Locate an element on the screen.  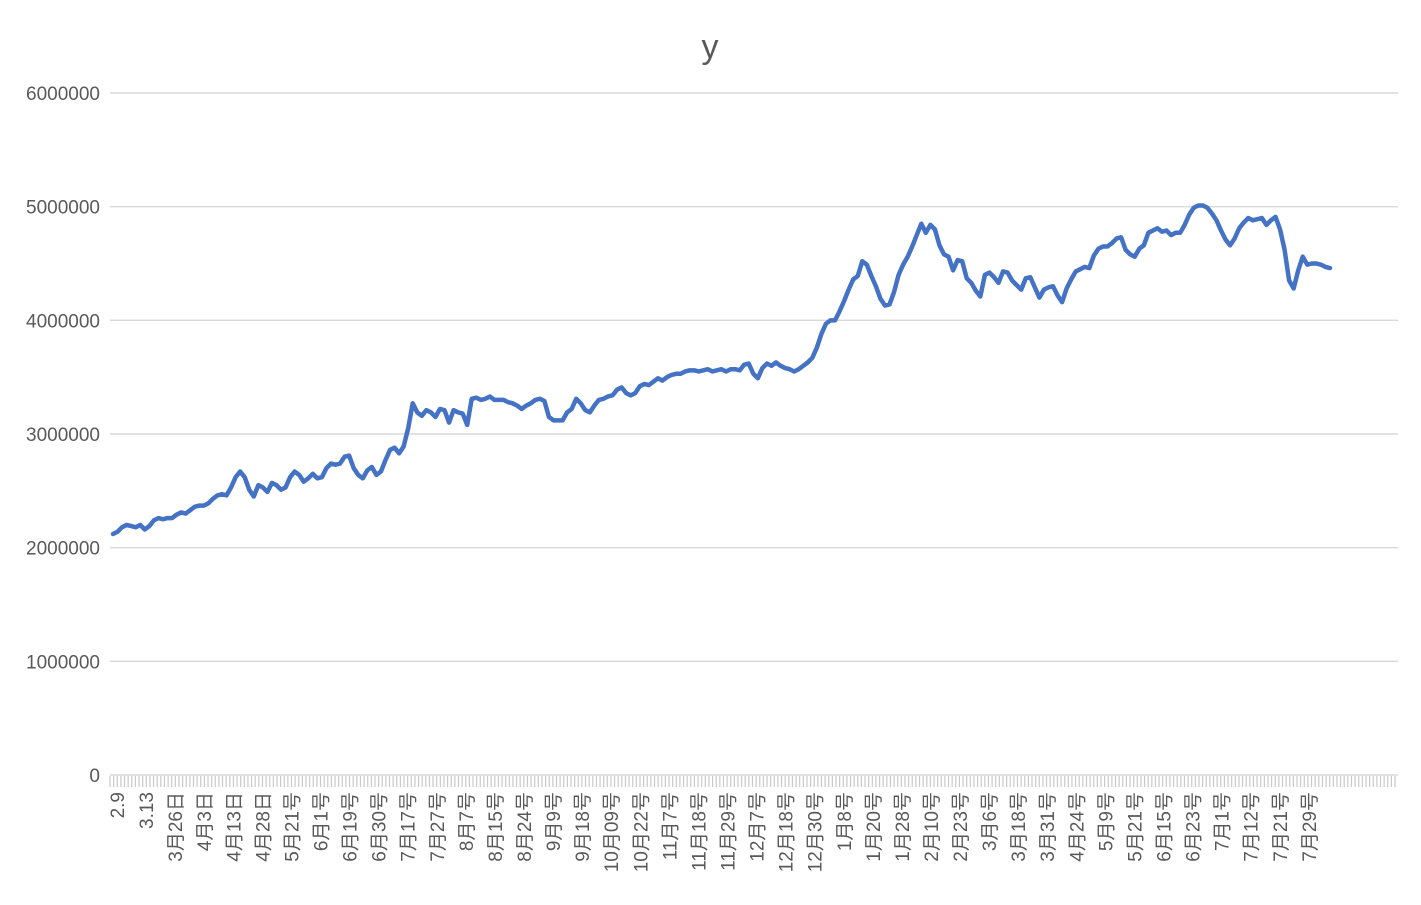
x-axis-label: 3月18号 is located at coordinates (1019, 827).